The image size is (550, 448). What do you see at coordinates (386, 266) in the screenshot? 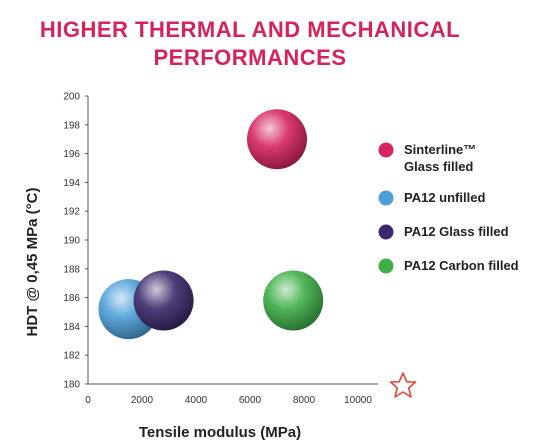
I see `legend-marker-pa12-carbon-filled` at bounding box center [386, 266].